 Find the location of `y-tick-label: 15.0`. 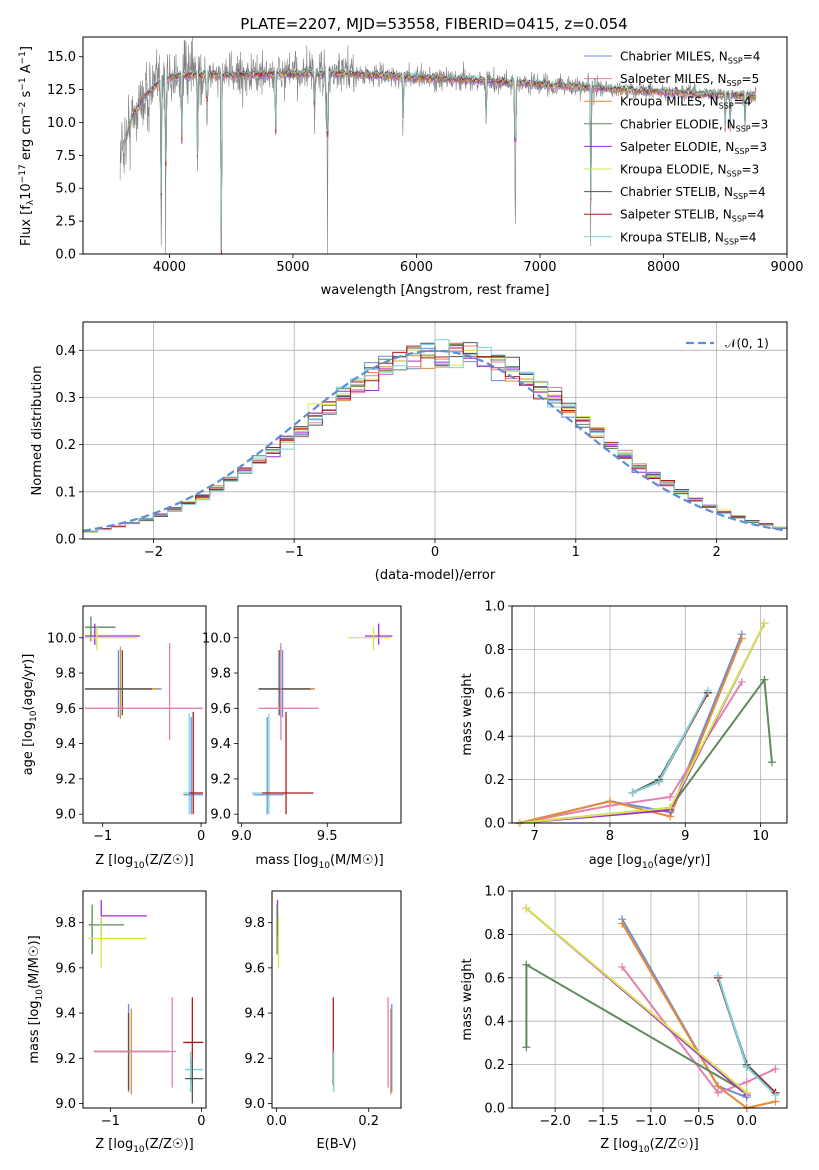

y-tick-label: 15.0 is located at coordinates (61, 57).